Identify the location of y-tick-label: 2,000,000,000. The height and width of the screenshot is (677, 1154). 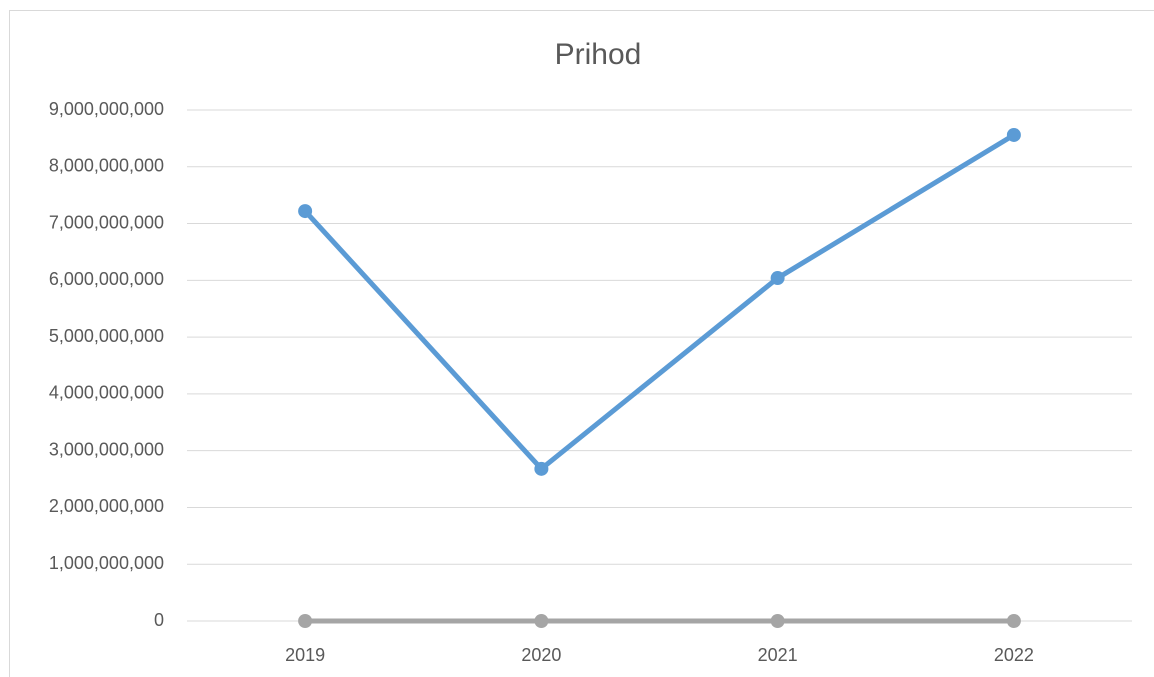
(106, 506).